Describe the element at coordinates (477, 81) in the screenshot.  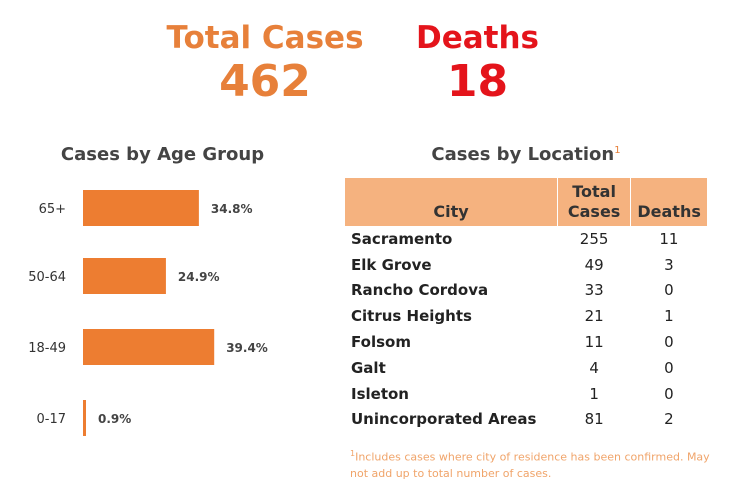
I see `deaths-value: 18` at that location.